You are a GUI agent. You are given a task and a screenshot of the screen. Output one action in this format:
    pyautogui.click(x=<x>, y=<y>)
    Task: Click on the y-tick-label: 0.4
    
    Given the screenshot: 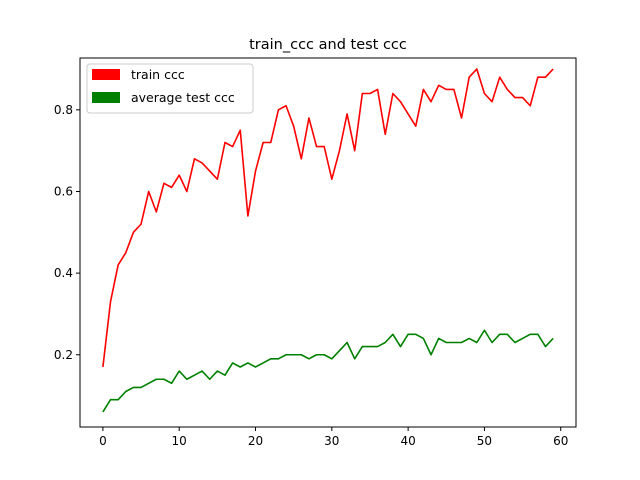 What is the action you would take?
    pyautogui.click(x=63, y=273)
    